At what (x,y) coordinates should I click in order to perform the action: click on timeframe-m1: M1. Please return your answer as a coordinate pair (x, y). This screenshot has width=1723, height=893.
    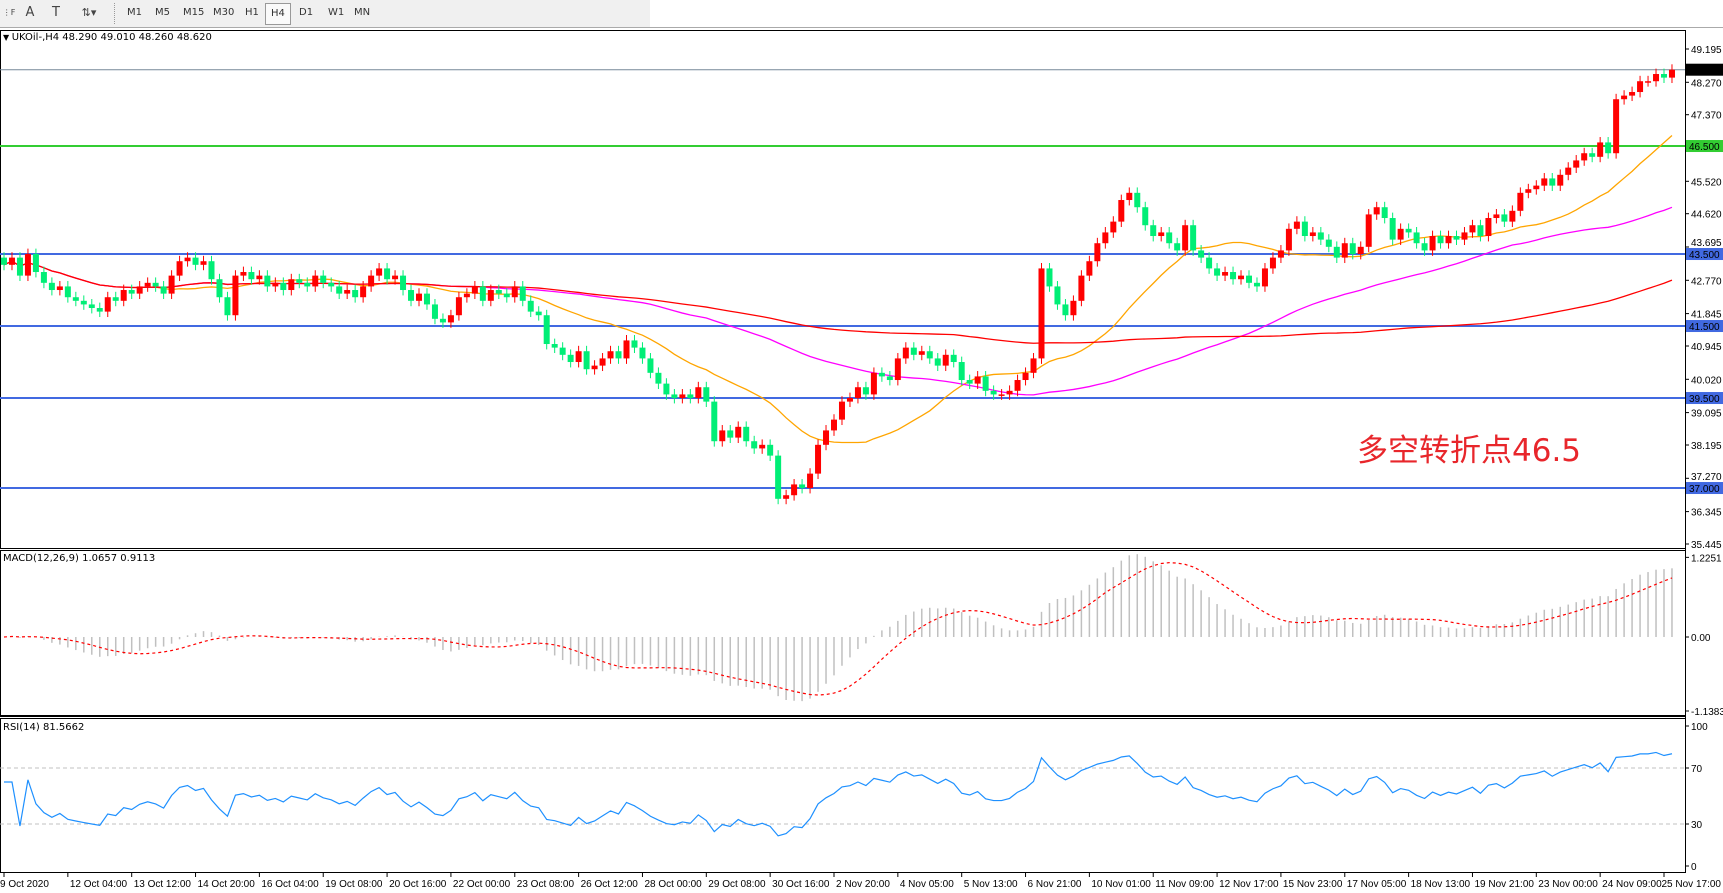
    Looking at the image, I should click on (134, 12).